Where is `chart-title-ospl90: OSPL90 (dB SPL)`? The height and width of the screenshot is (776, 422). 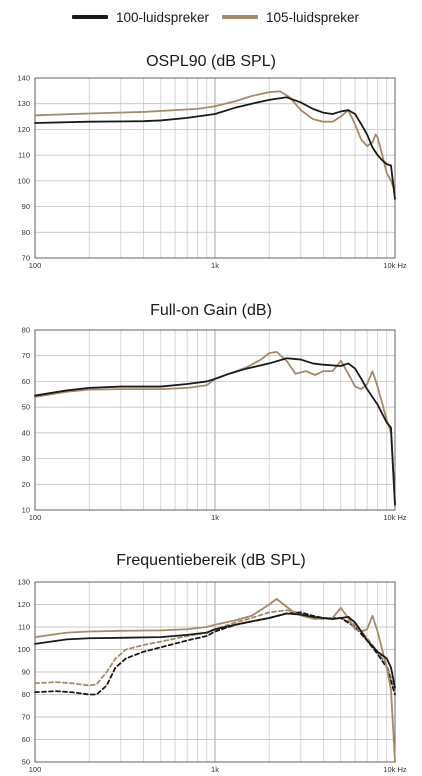 chart-title-ospl90: OSPL90 (dB SPL) is located at coordinates (211, 61).